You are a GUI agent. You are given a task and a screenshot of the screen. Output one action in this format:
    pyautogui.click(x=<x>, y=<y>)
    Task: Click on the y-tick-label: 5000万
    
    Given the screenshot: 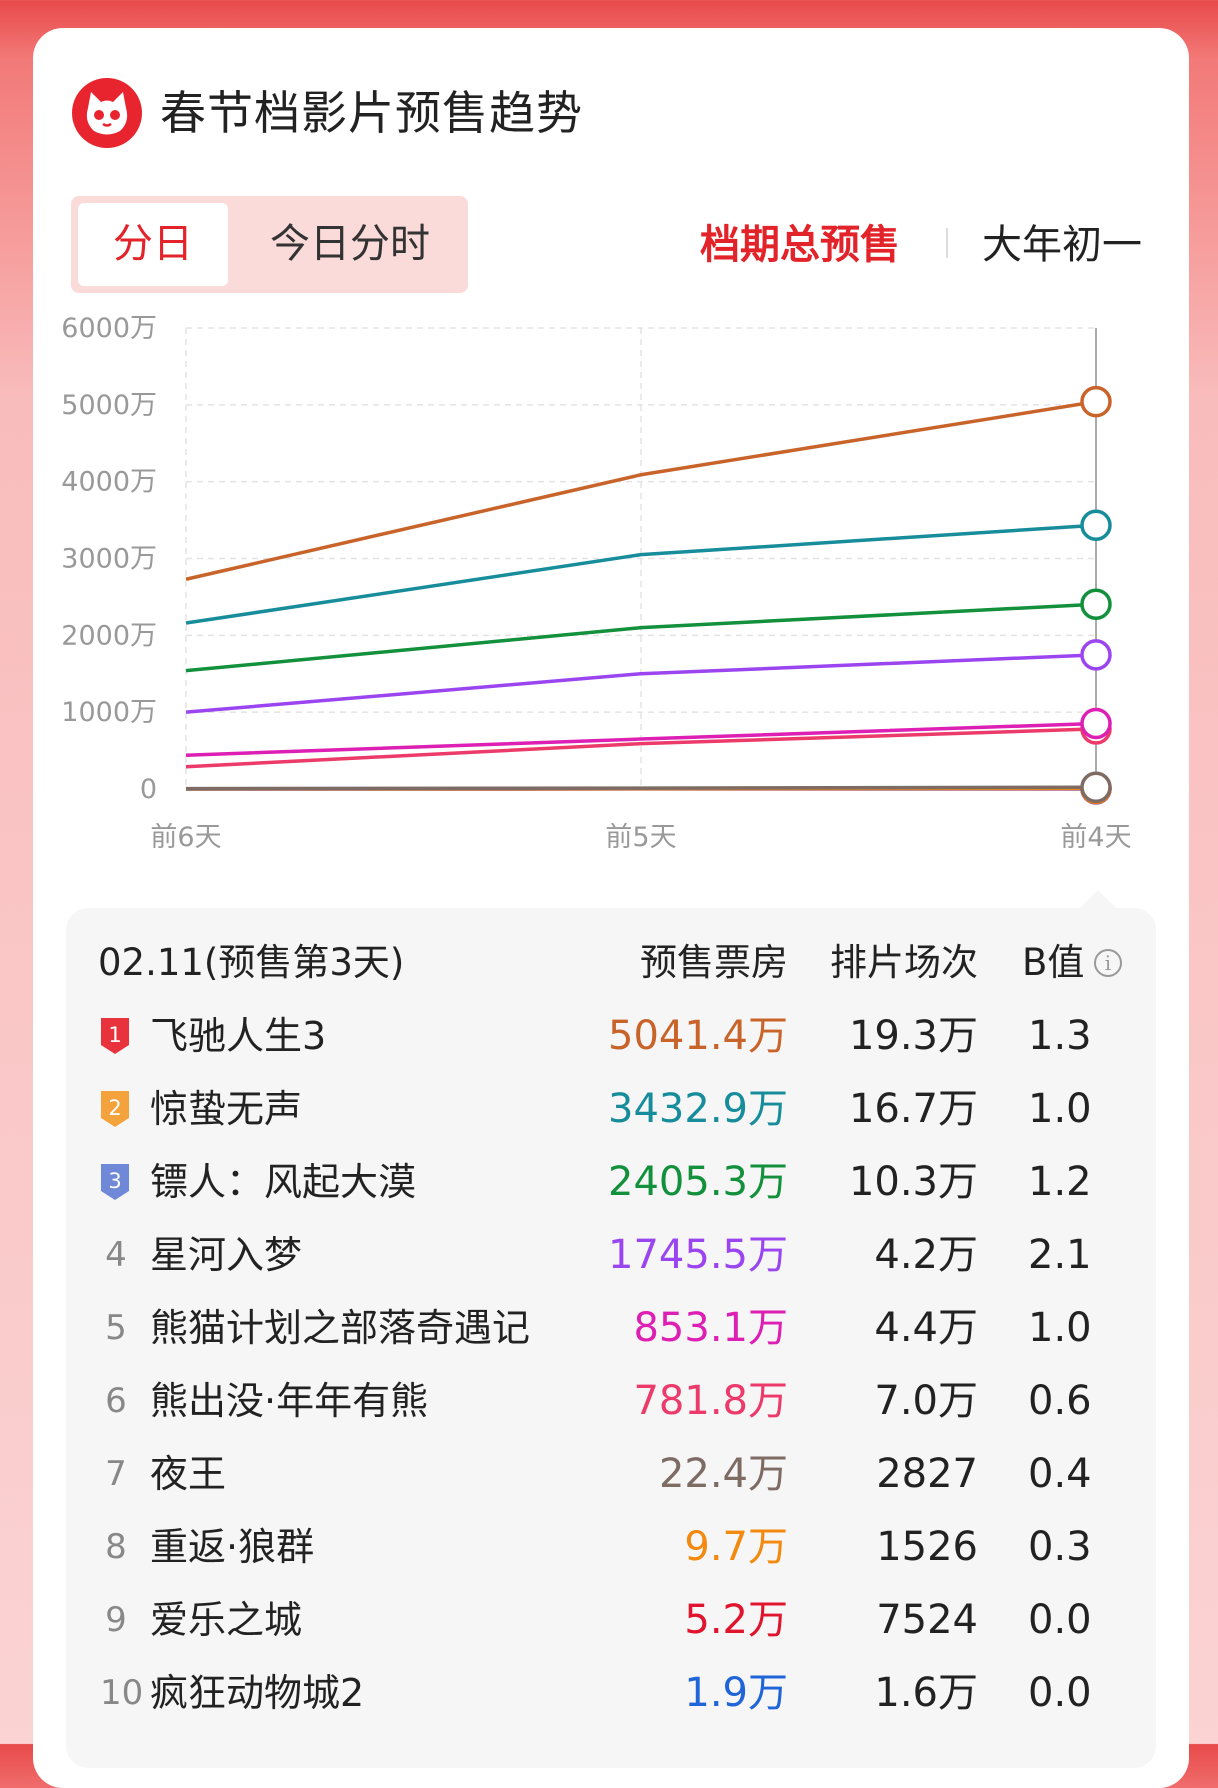 What is the action you would take?
    pyautogui.click(x=109, y=405)
    